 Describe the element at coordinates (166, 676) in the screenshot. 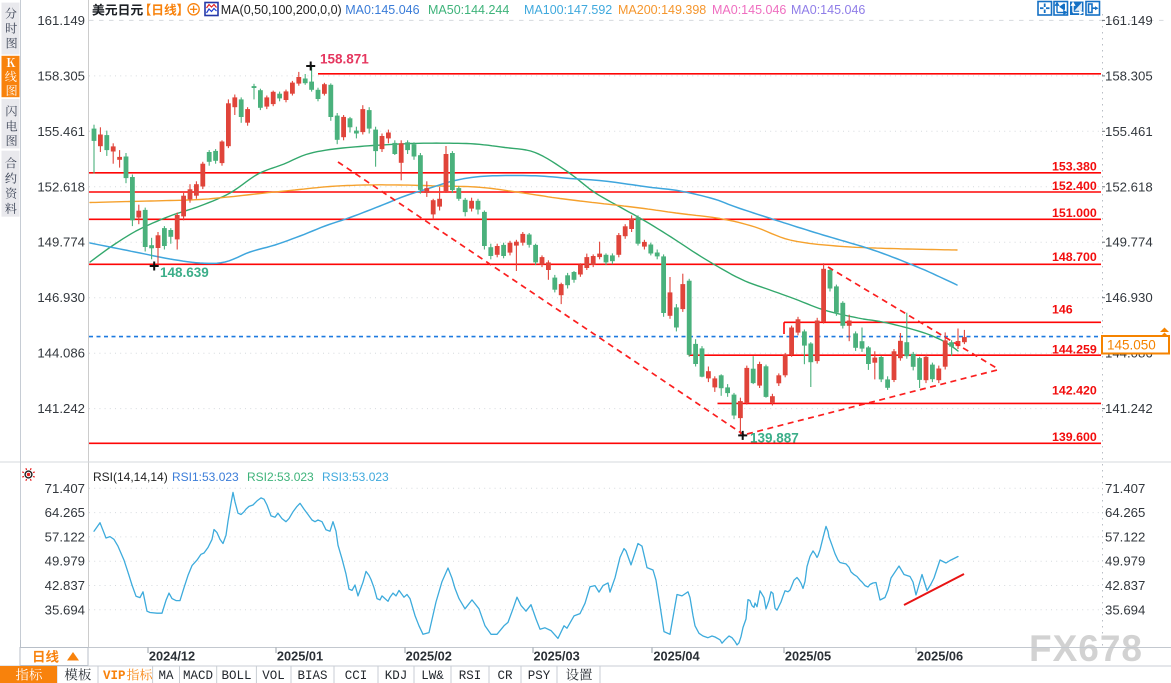

I see `svg-text: MA` at that location.